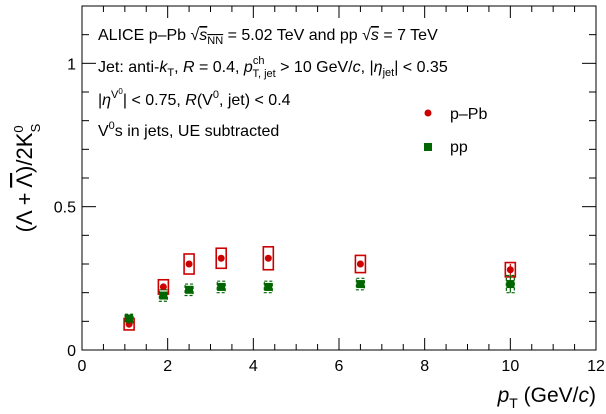  I want to click on x-tick-label-2: 4, so click(253, 366).